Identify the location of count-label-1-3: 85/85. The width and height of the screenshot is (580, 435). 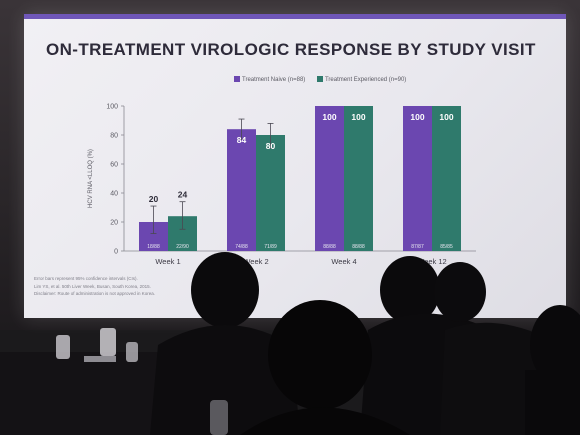
(446, 247).